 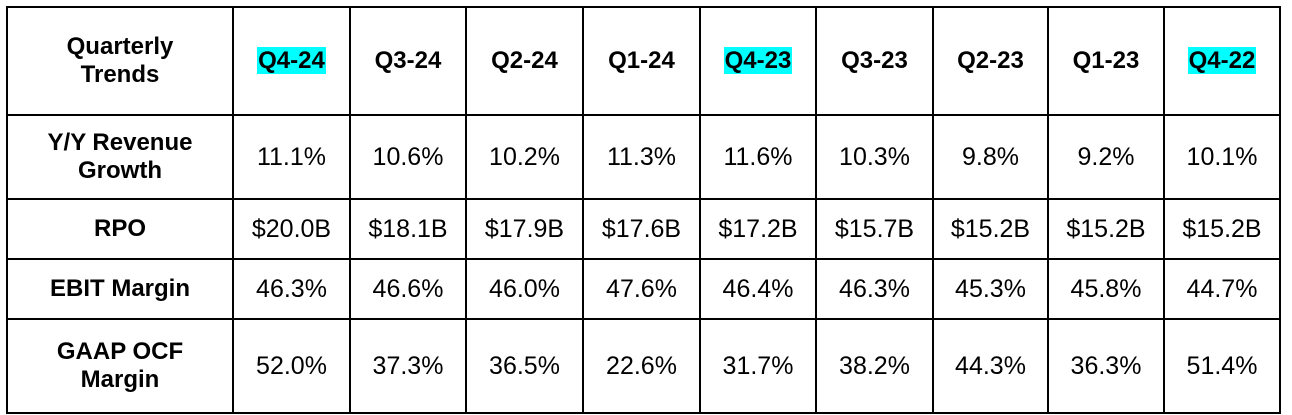 What do you see at coordinates (524, 229) in the screenshot?
I see `value-cell: $17.9B` at bounding box center [524, 229].